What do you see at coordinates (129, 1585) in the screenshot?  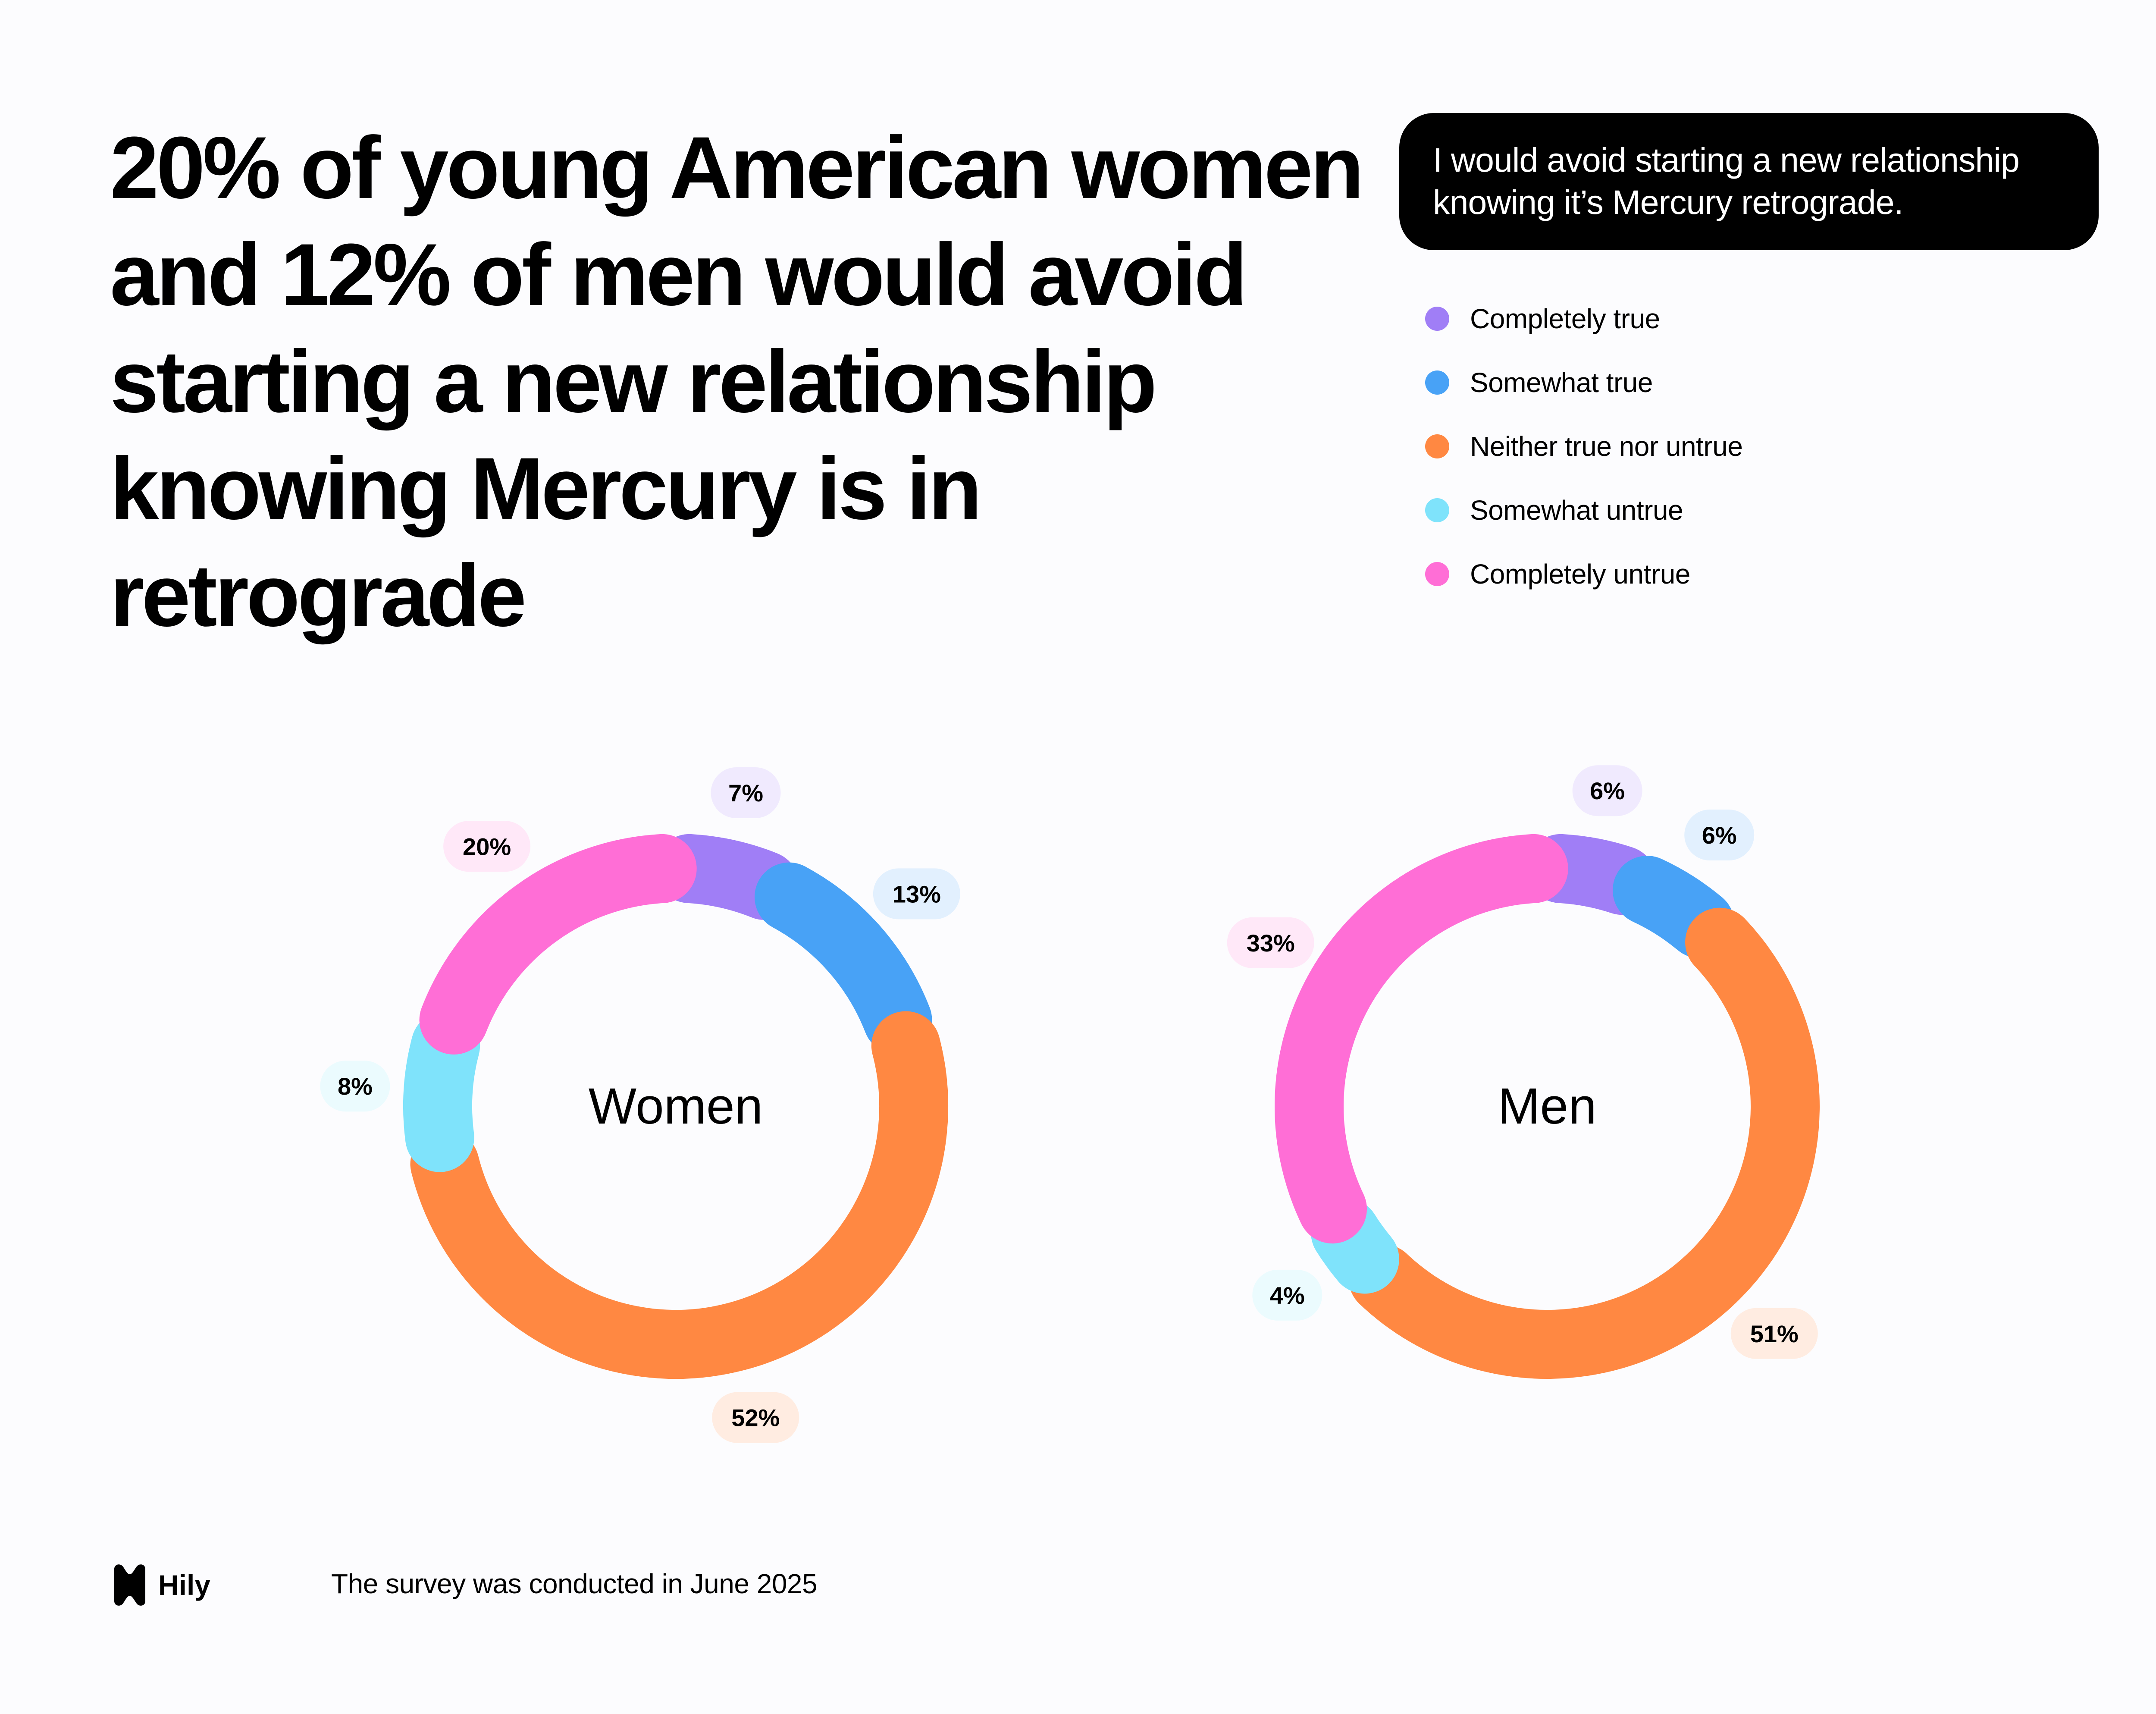 I see `hily-logo-mark` at bounding box center [129, 1585].